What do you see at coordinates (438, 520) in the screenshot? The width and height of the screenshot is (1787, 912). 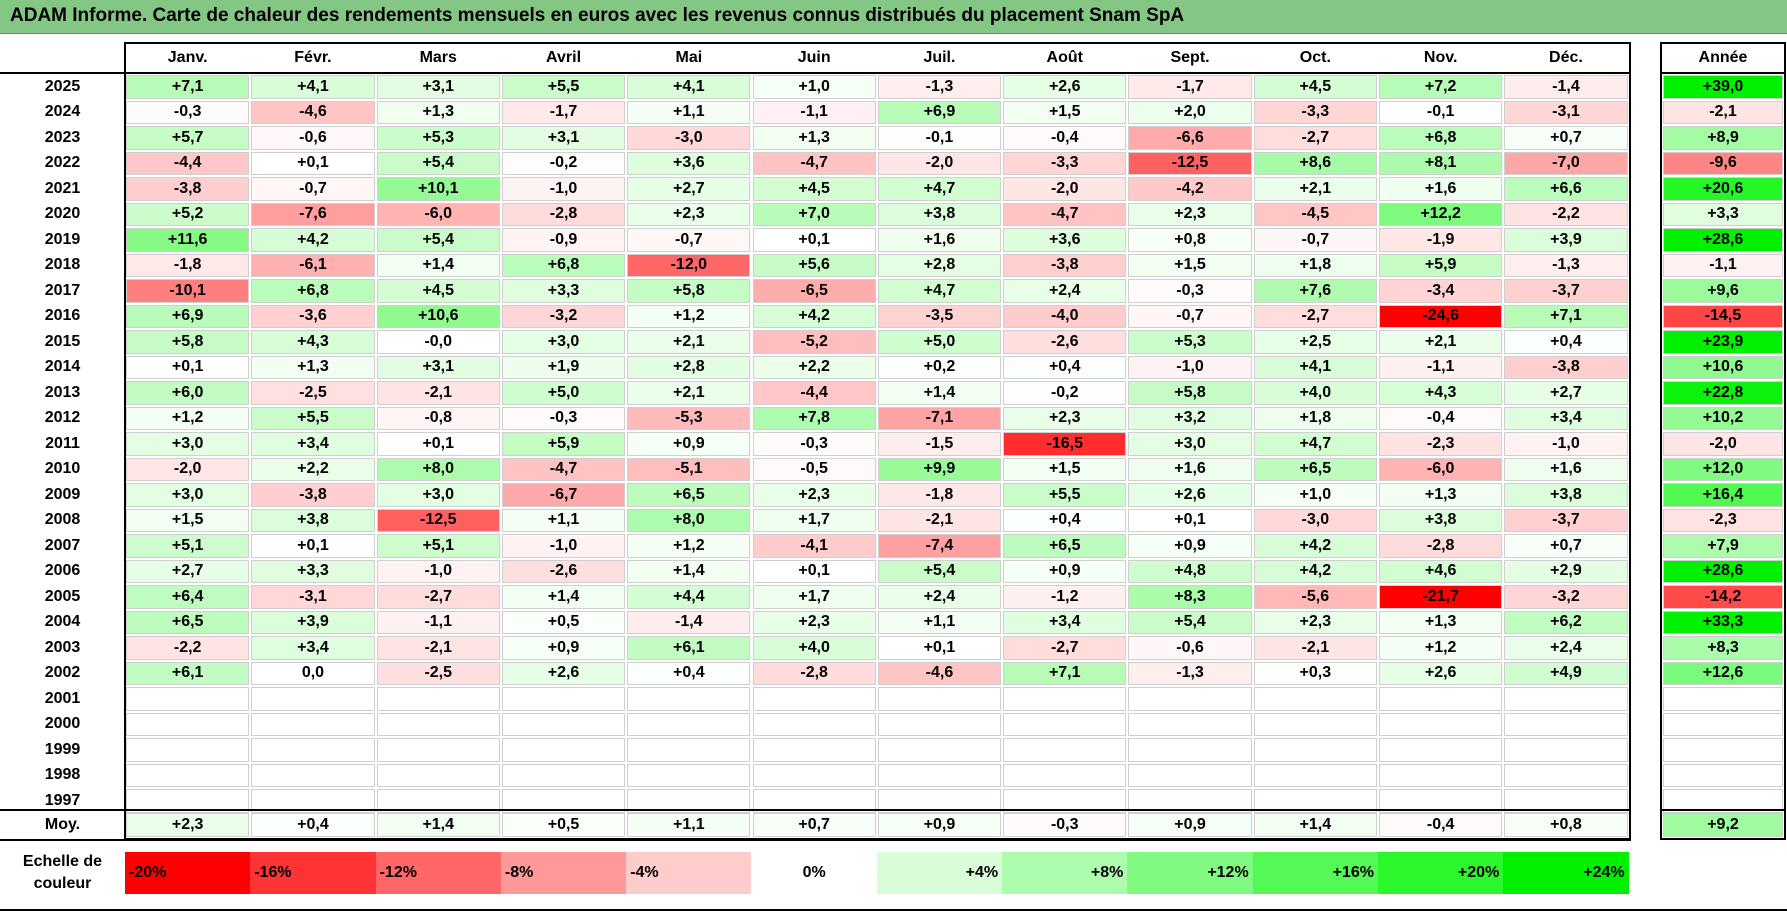 I see `heatmap-cell: -12,5` at bounding box center [438, 520].